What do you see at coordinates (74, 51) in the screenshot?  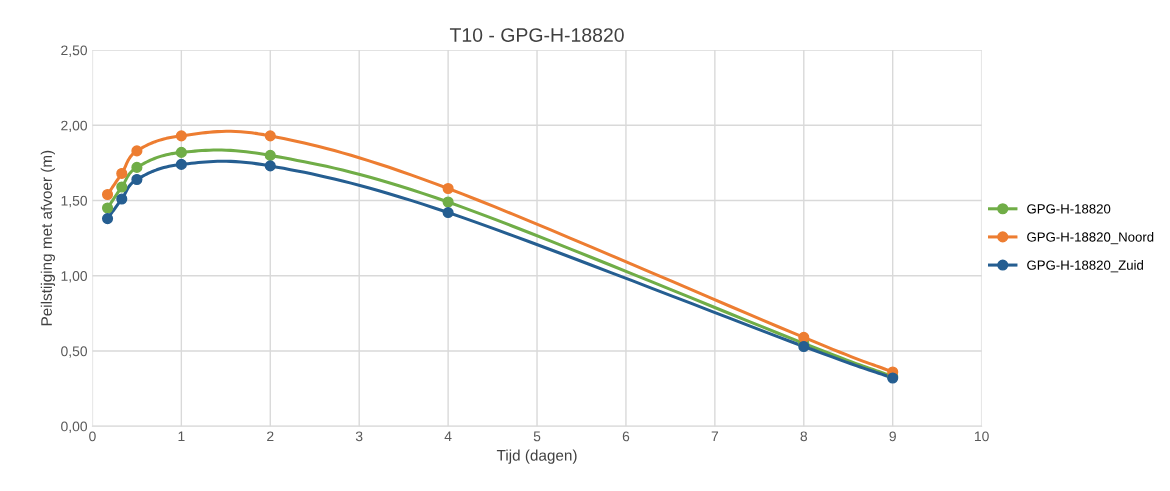 I see `y-tick-label: 2,50` at bounding box center [74, 51].